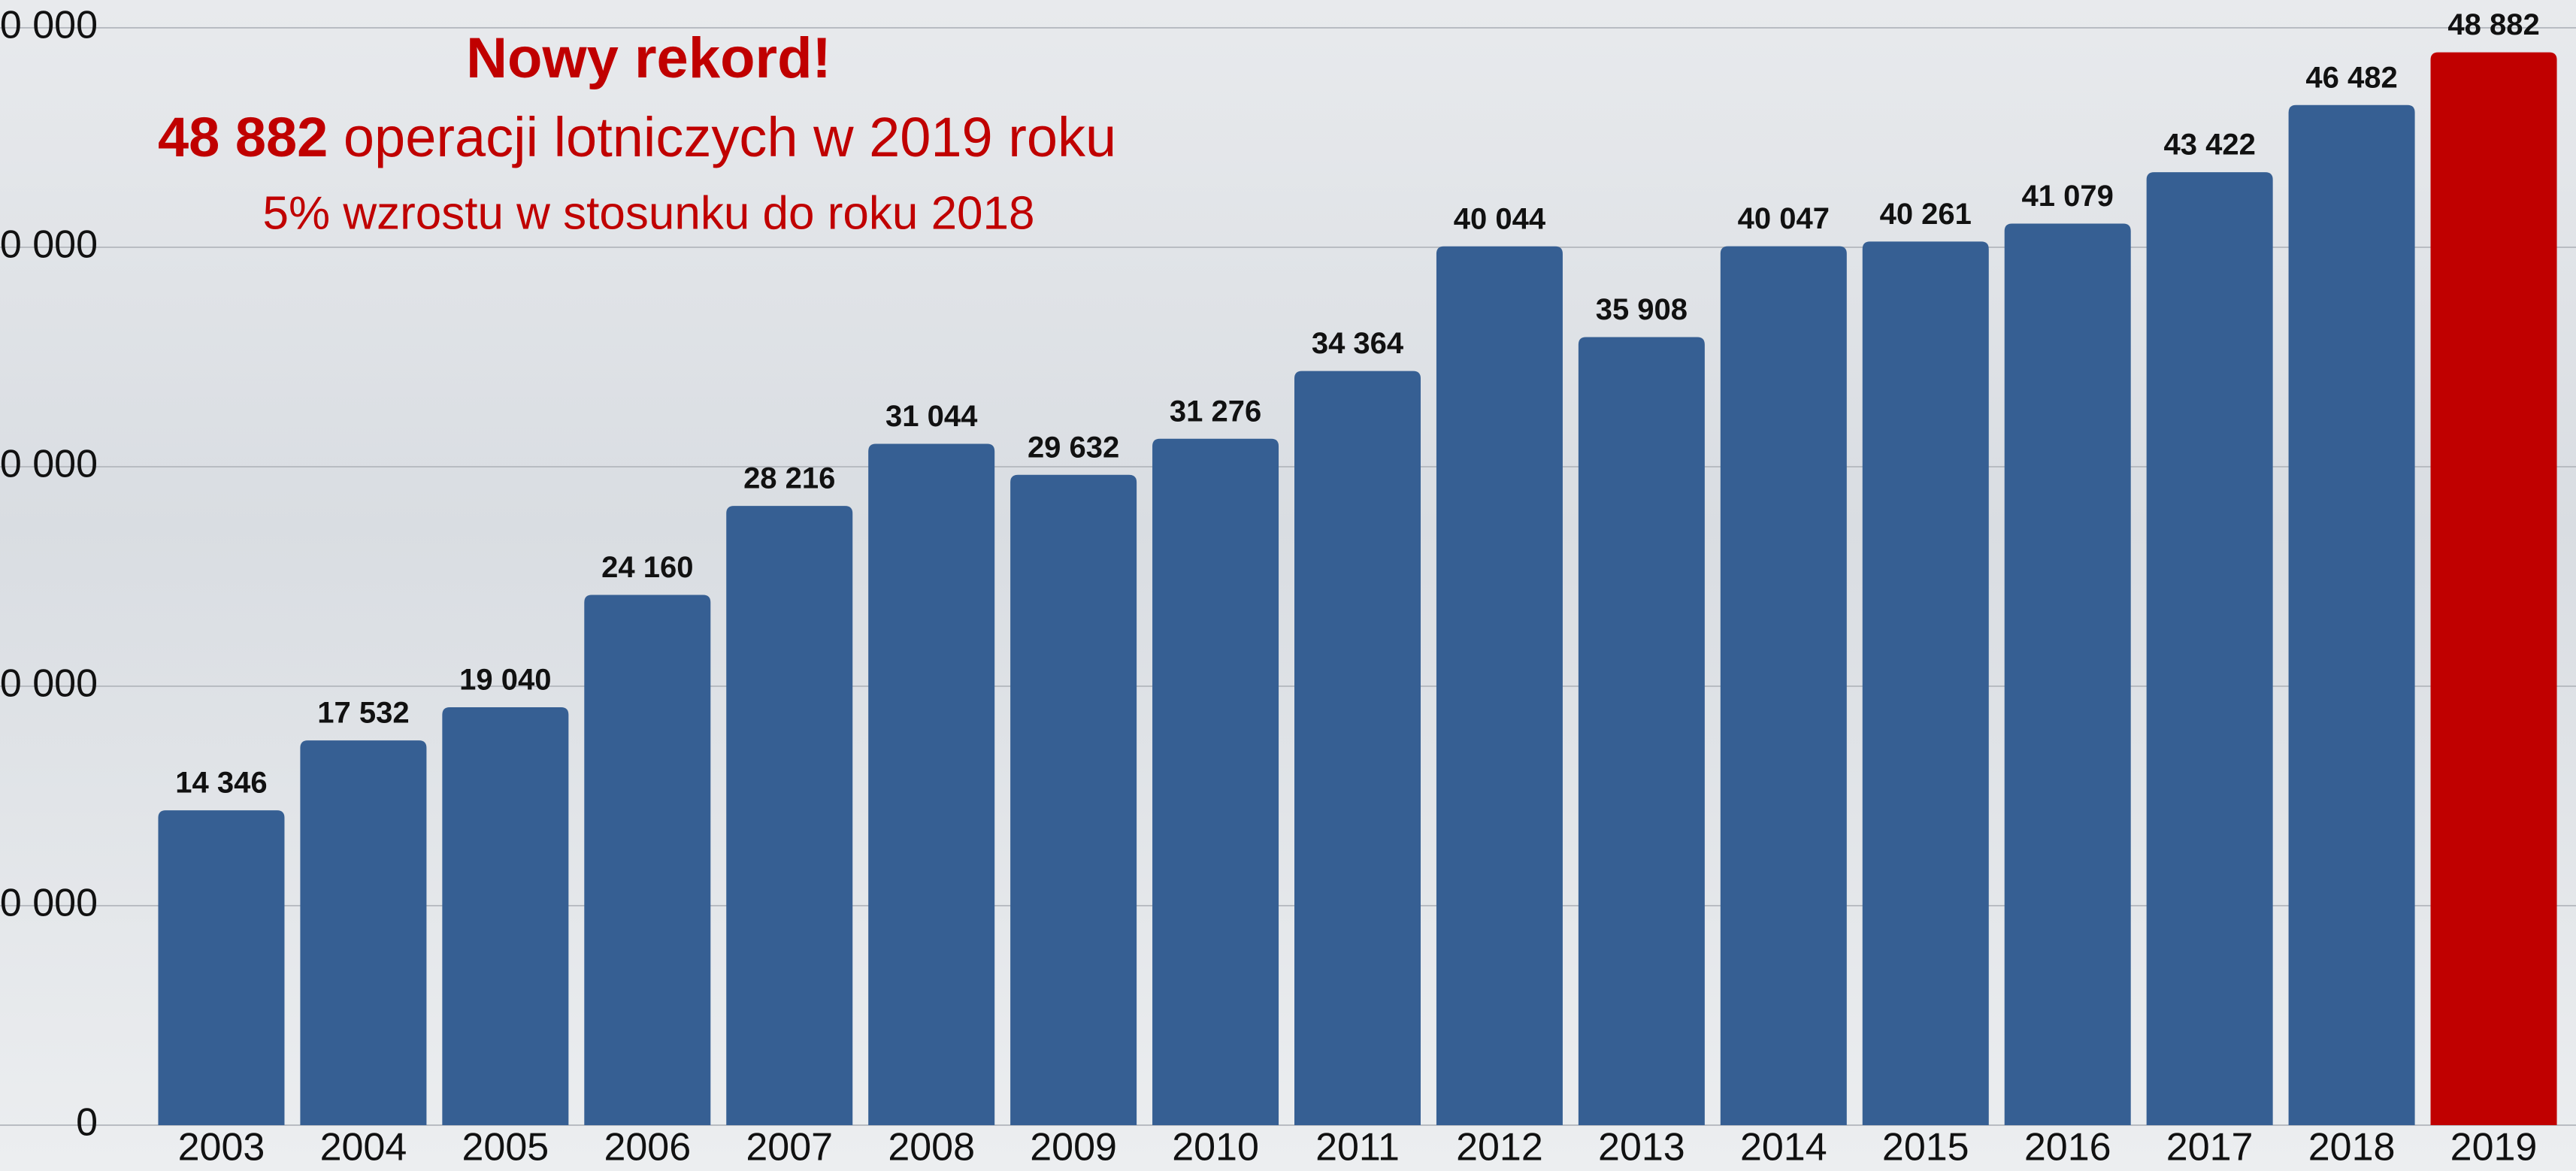  I want to click on value-label: 14 346, so click(221, 784).